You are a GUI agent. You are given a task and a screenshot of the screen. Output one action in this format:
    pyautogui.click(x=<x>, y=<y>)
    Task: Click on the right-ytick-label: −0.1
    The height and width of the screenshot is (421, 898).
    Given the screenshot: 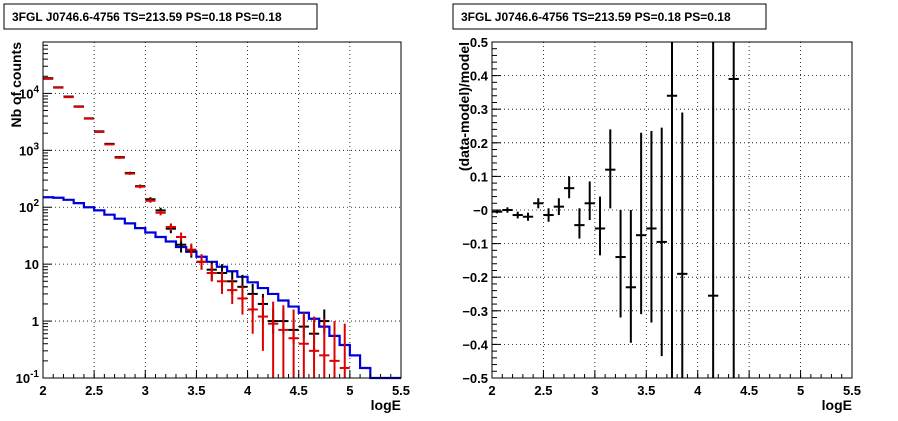 What is the action you would take?
    pyautogui.click(x=475, y=244)
    